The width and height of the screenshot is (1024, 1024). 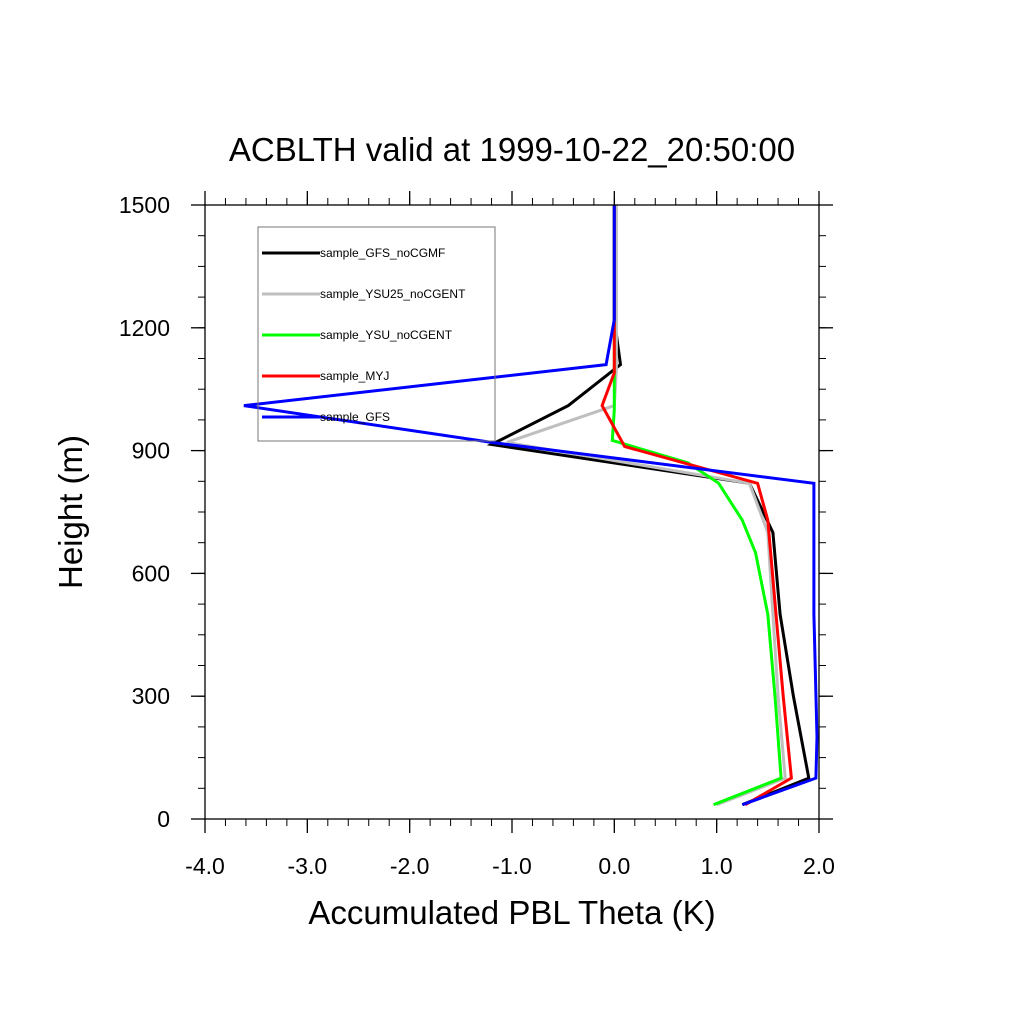 I want to click on series-line-sample_MYJ, so click(x=696, y=505).